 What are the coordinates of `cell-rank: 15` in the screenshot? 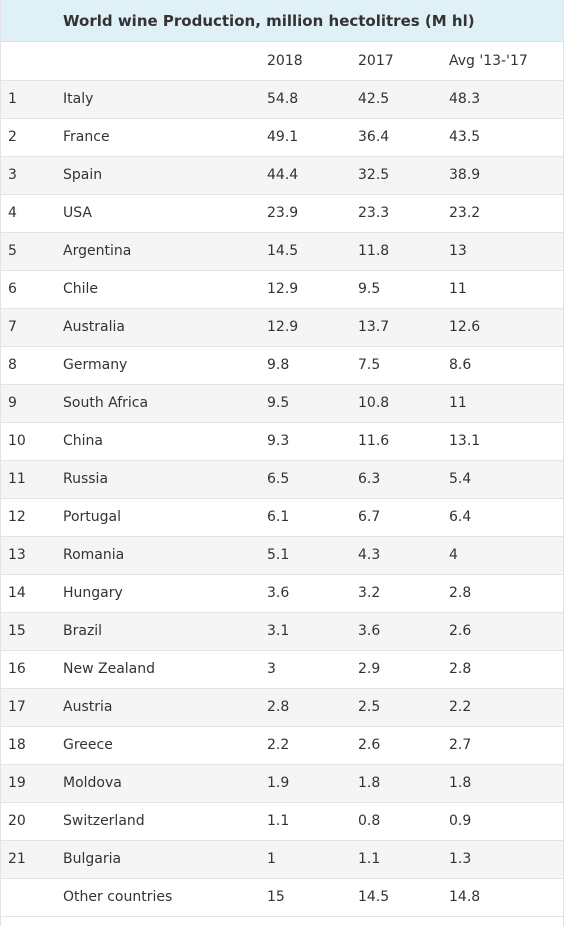 It's located at (32, 631).